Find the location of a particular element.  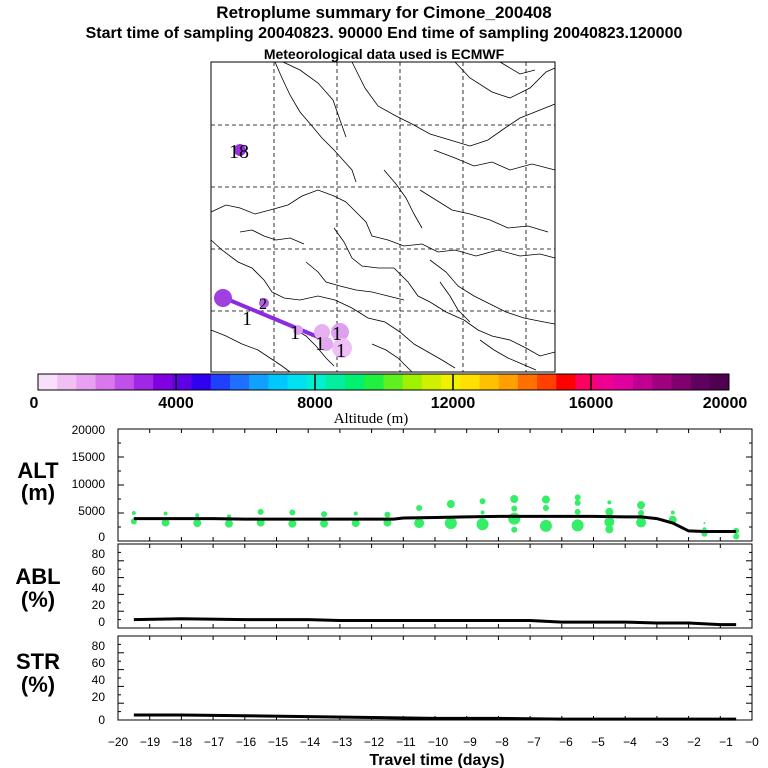

x-tick: −2 is located at coordinates (694, 742).